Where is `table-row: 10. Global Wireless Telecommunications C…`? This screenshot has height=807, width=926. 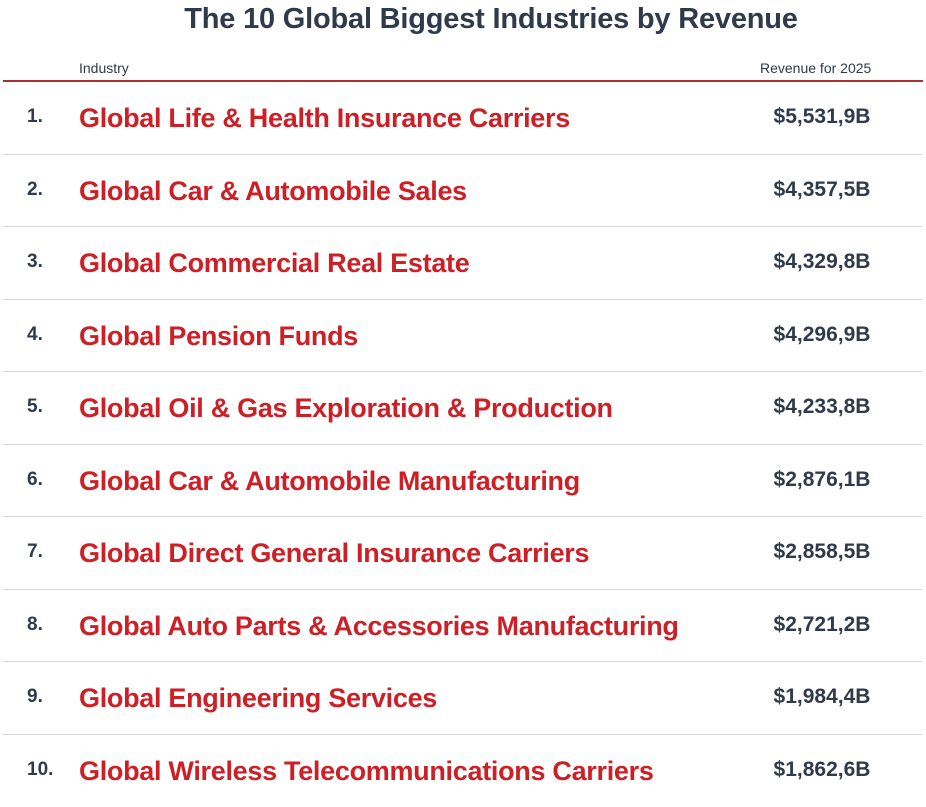 table-row: 10. Global Wireless Telecommunications C… is located at coordinates (462, 771).